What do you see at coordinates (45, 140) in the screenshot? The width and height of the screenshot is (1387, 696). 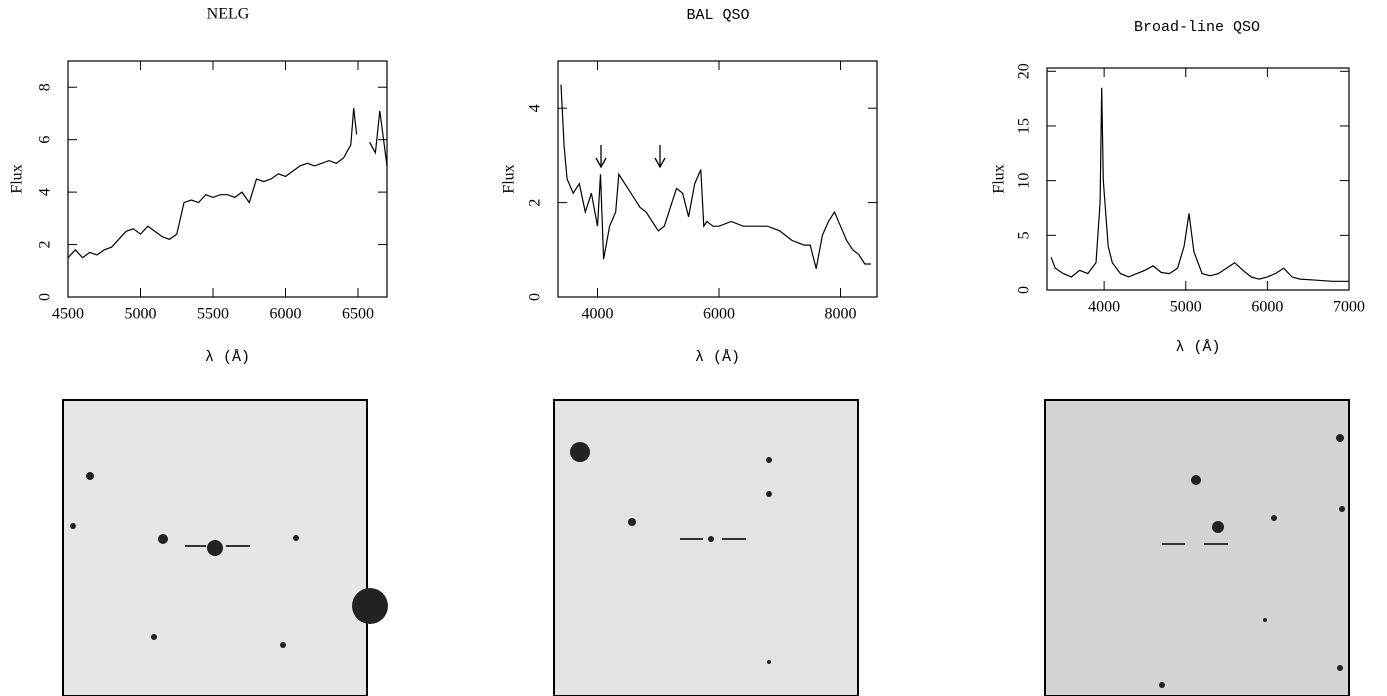 I see `y-tick-label: 6` at bounding box center [45, 140].